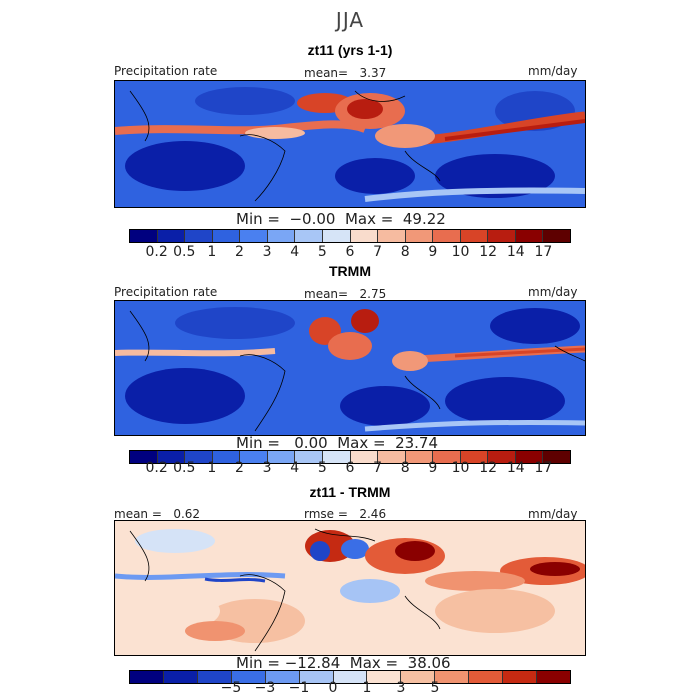 The width and height of the screenshot is (700, 700). I want to click on panel1-title: zt11 (yrs 1-1), so click(350, 50).